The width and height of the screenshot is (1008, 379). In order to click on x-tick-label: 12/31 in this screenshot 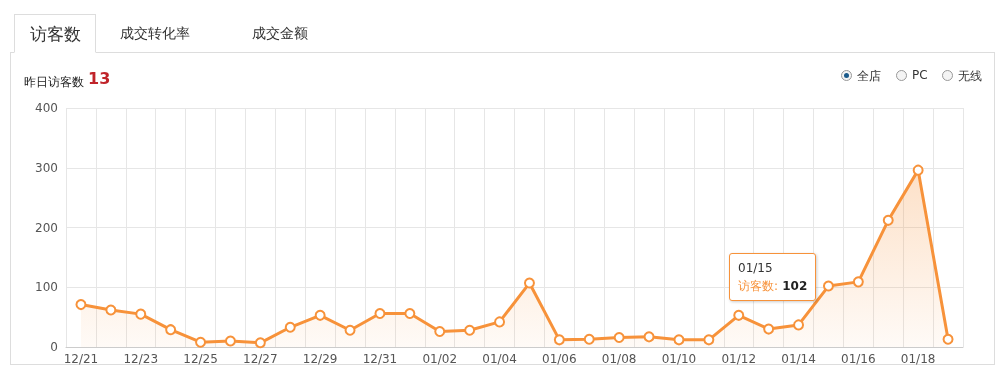, I will do `click(380, 359)`.